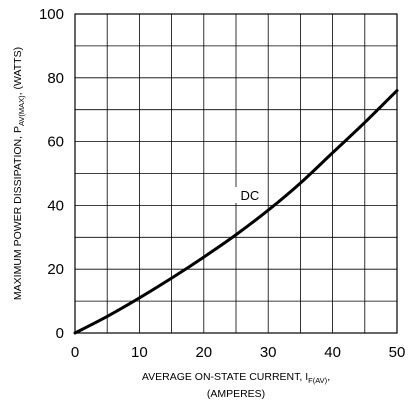  I want to click on annotations: DC, so click(249, 195).